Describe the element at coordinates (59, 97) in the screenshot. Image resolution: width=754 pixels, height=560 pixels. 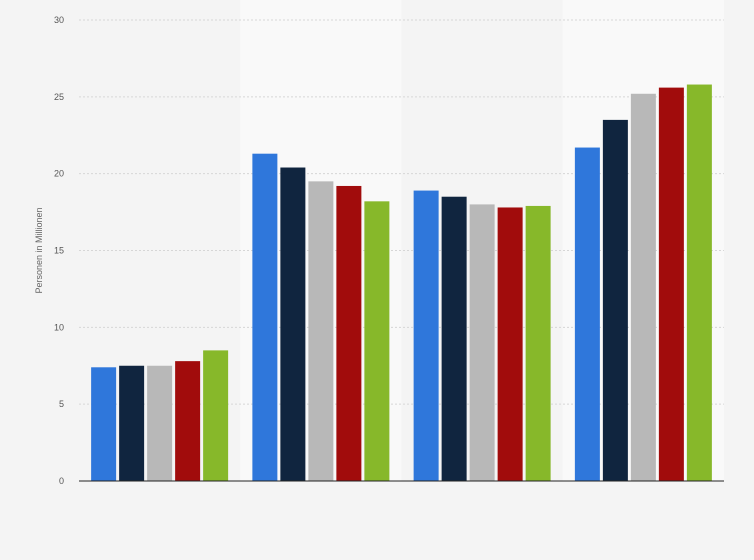
I see `y-tick-label: 25` at that location.